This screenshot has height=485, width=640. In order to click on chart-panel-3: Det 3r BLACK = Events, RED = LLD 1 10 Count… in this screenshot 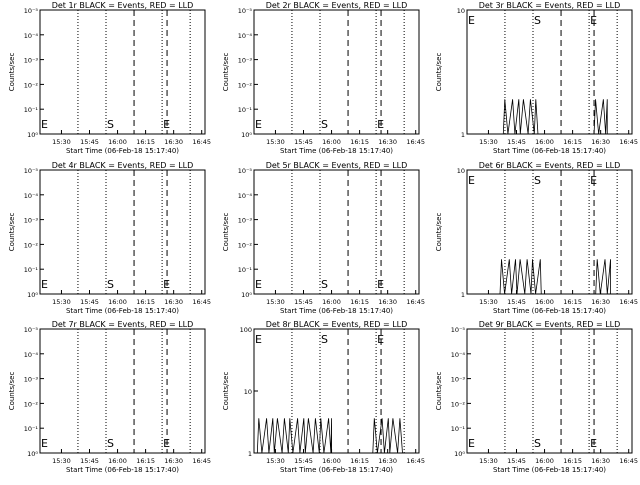, I will do `click(536, 78)`.